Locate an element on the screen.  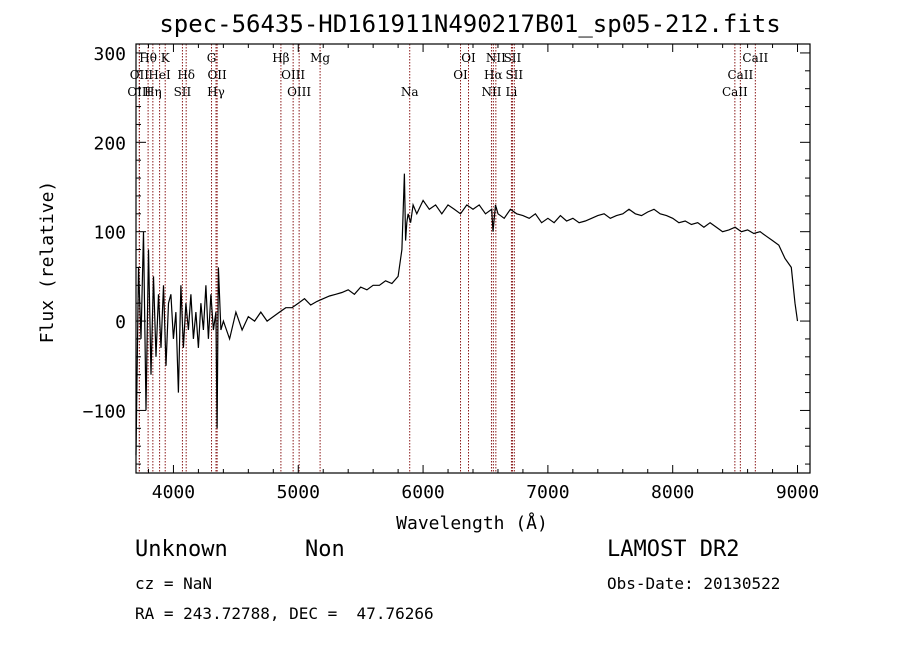
line-label-3: K is located at coordinates (166, 58).